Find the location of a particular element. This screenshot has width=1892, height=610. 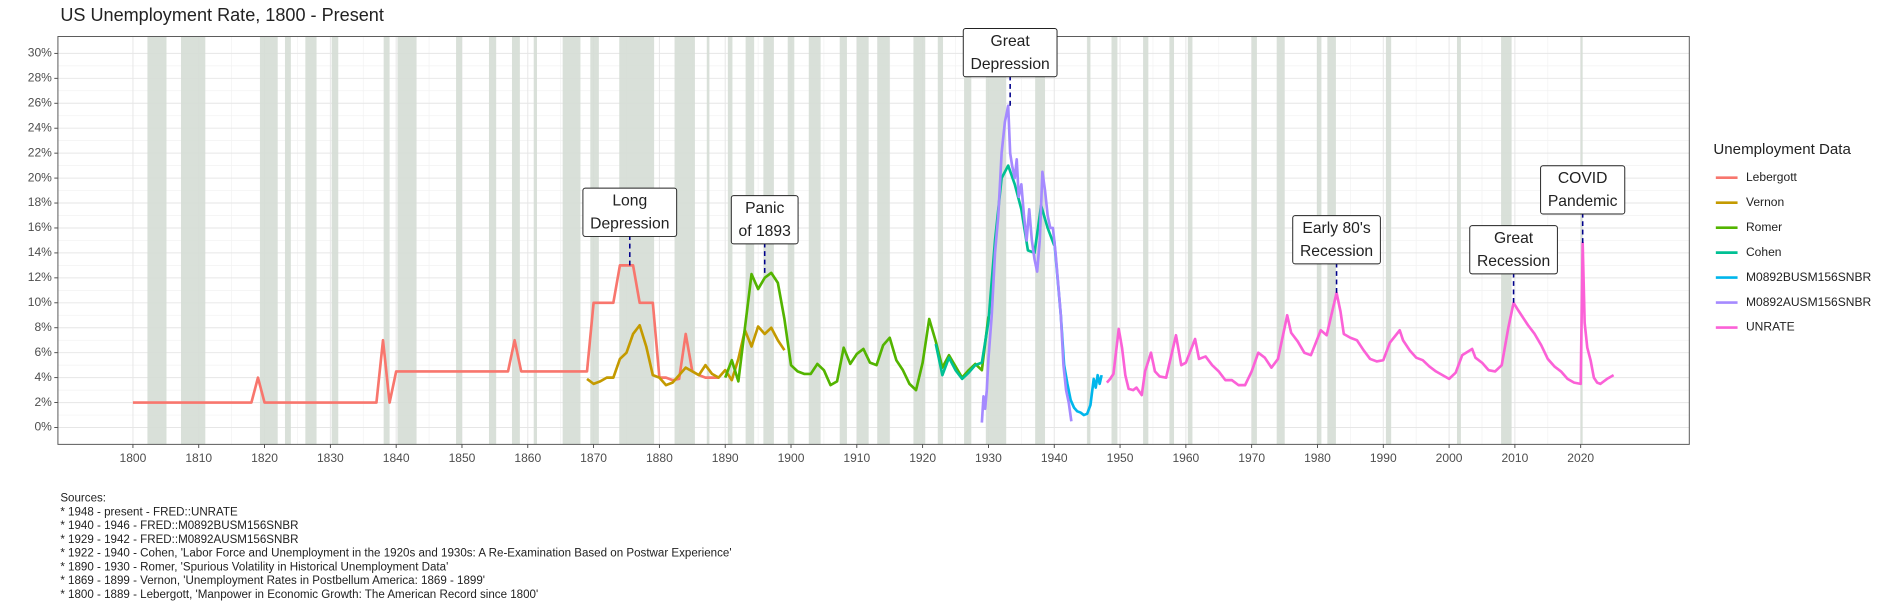

y-tick-label: 4% is located at coordinates (43, 377).